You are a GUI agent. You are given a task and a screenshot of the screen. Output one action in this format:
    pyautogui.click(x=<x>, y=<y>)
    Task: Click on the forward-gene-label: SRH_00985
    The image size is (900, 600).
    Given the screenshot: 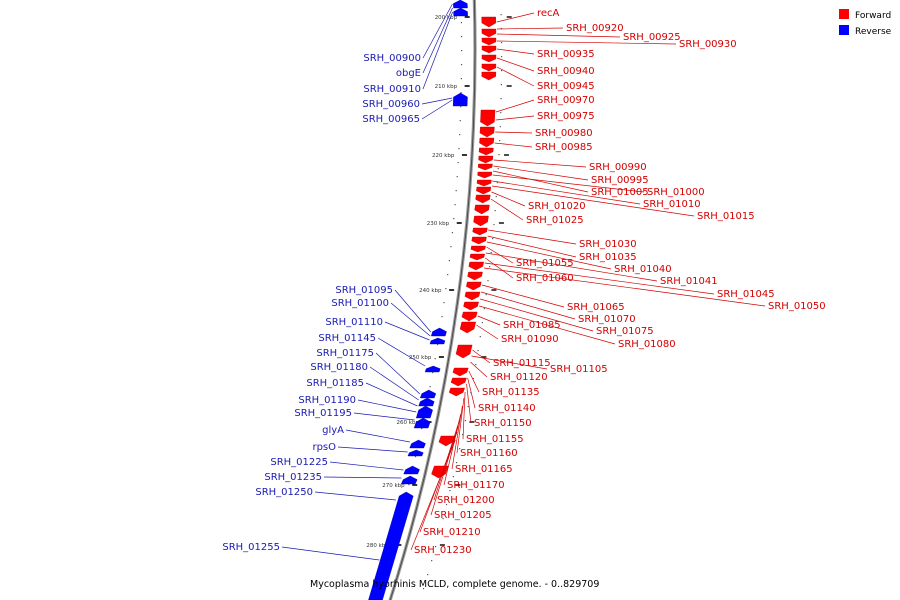 What is the action you would take?
    pyautogui.click(x=564, y=147)
    